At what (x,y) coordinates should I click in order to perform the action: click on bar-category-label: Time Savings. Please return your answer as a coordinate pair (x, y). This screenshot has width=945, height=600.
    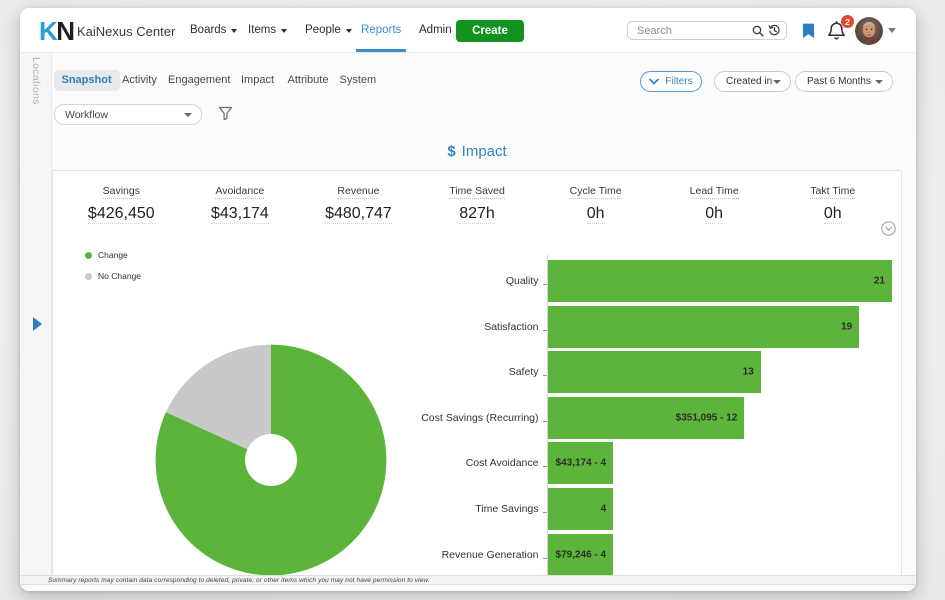
    Looking at the image, I should click on (507, 509).